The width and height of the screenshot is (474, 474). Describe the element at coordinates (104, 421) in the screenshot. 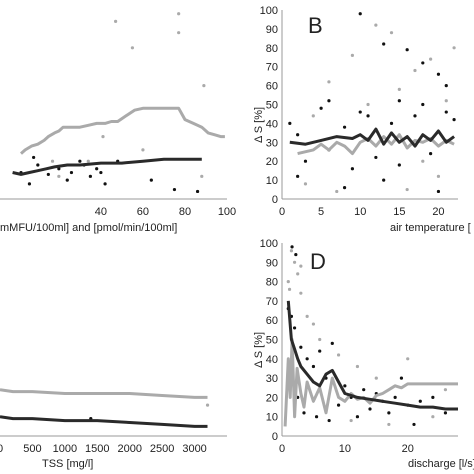

I see `panel-c-series-black-line` at that location.